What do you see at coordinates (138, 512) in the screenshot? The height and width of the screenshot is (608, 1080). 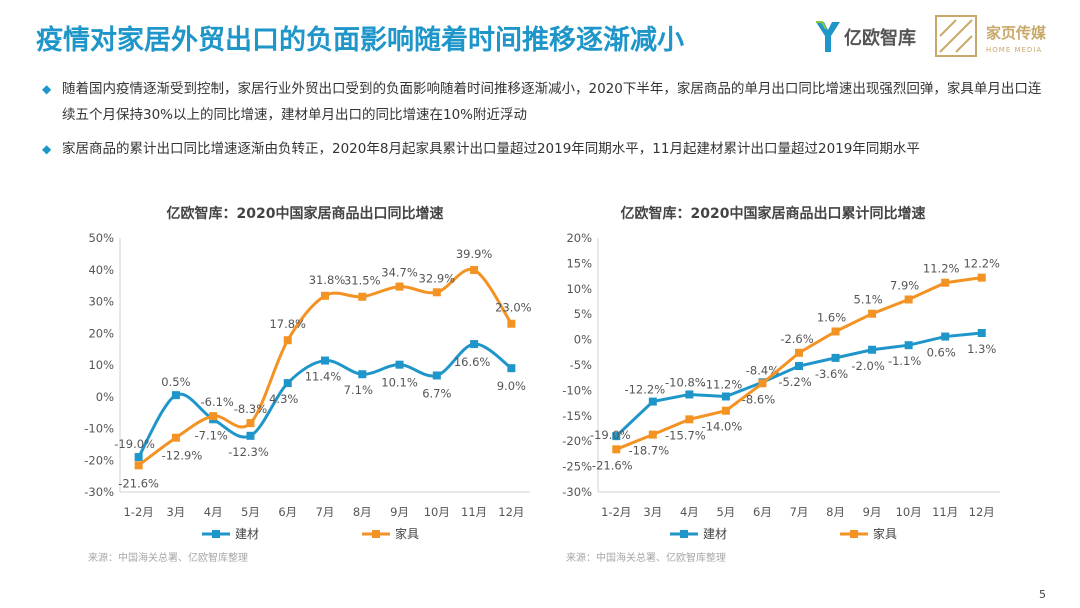 I see `x-tick-label: 1-2月` at bounding box center [138, 512].